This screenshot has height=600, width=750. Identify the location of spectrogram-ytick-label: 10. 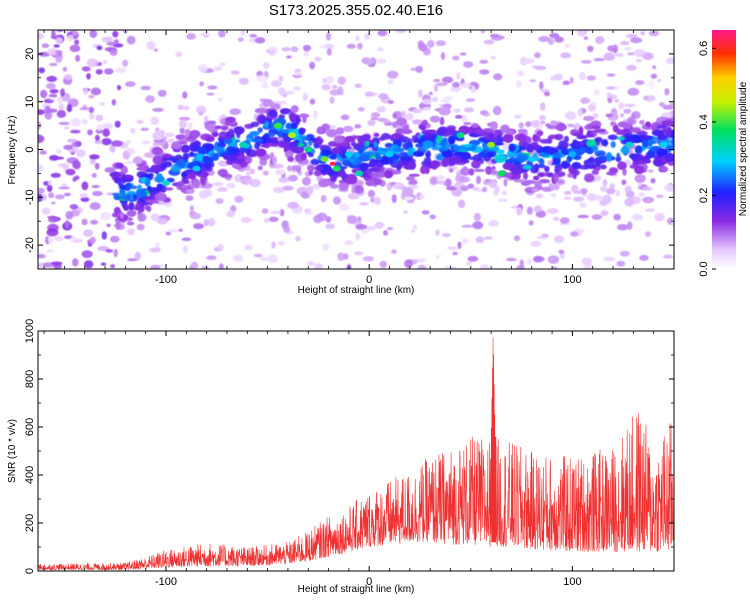
(30, 102).